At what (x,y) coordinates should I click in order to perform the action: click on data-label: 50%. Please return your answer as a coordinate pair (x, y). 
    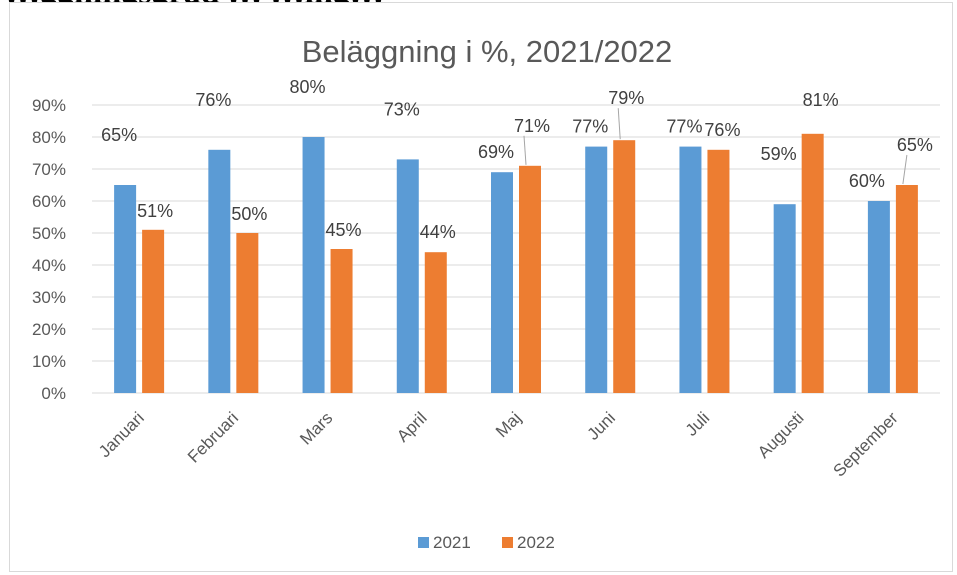
    Looking at the image, I should click on (249, 214).